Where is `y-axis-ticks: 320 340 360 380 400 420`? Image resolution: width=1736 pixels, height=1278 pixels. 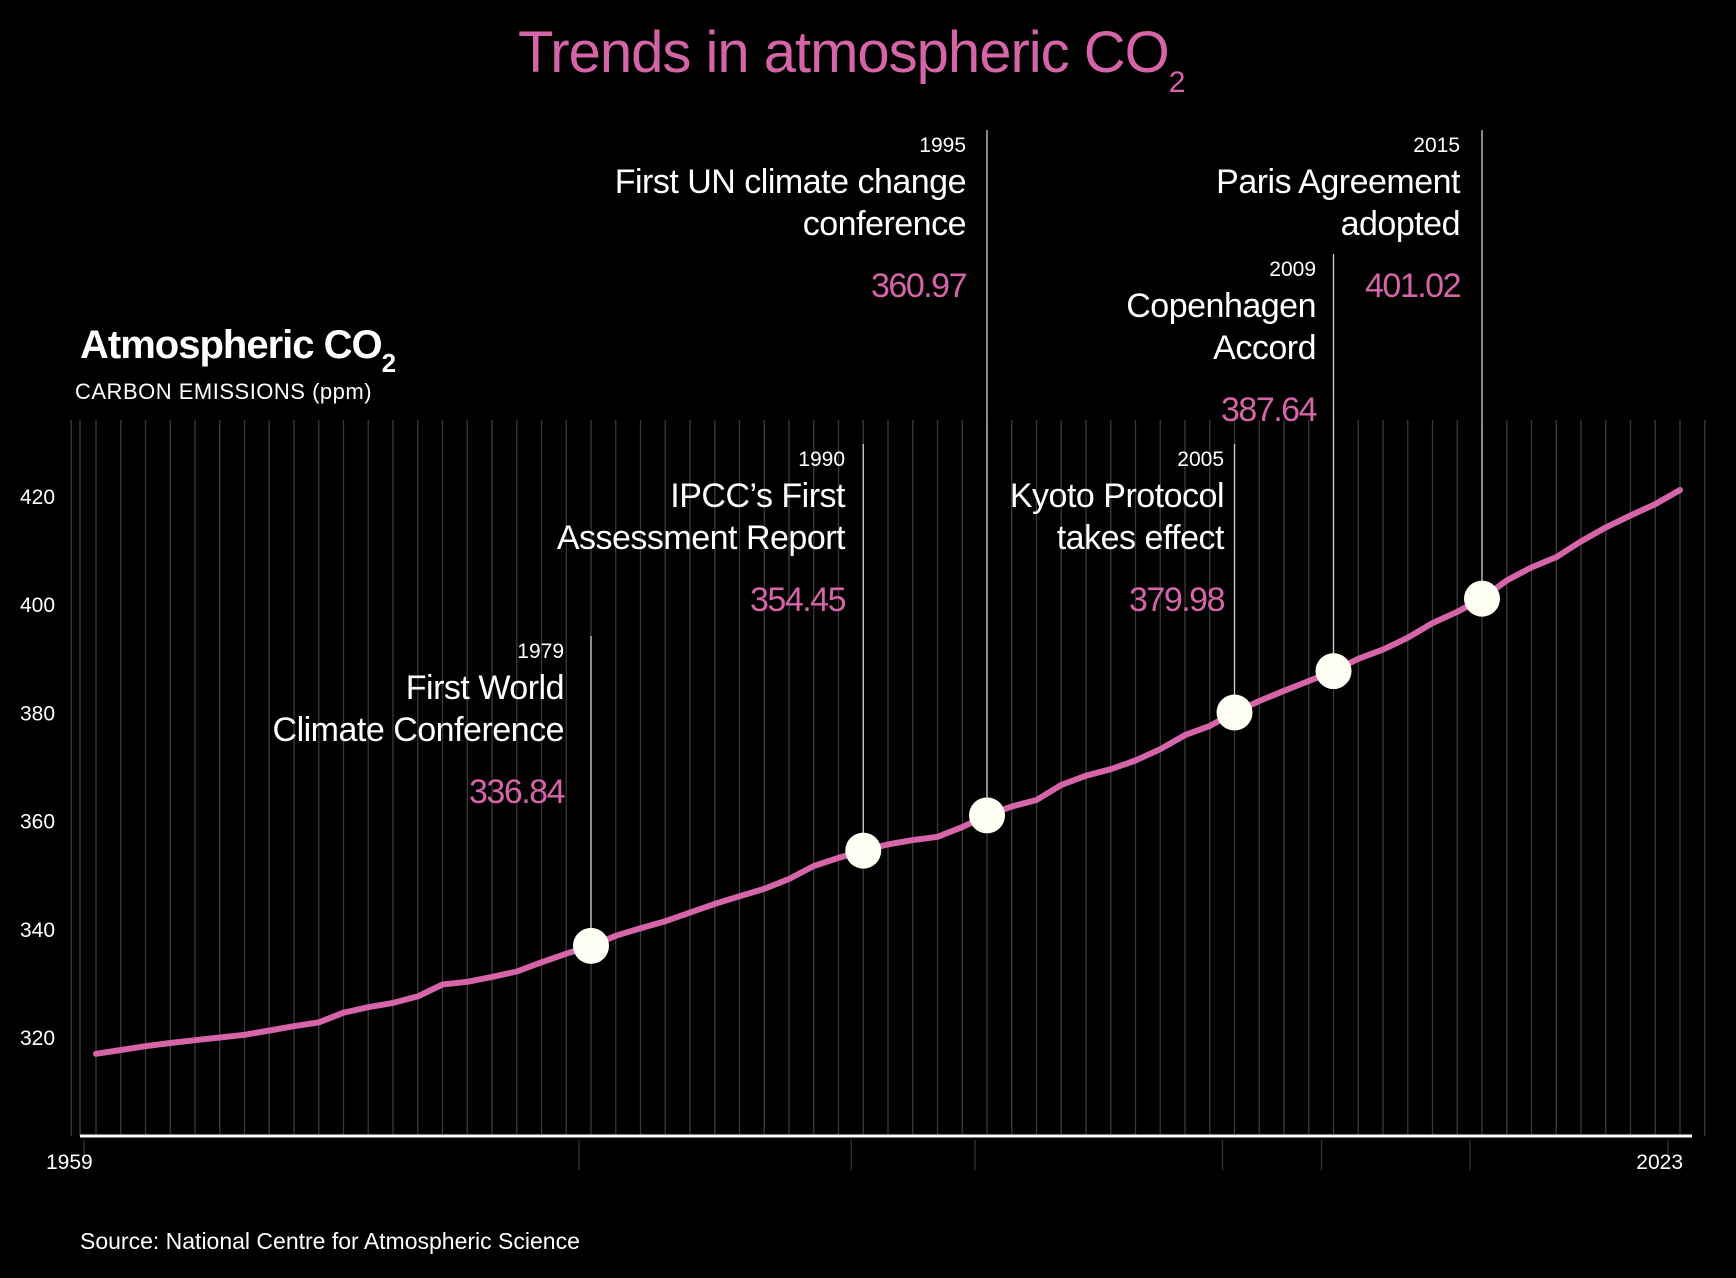
y-axis-ticks: 320 340 360 380 400 420 is located at coordinates (37, 768).